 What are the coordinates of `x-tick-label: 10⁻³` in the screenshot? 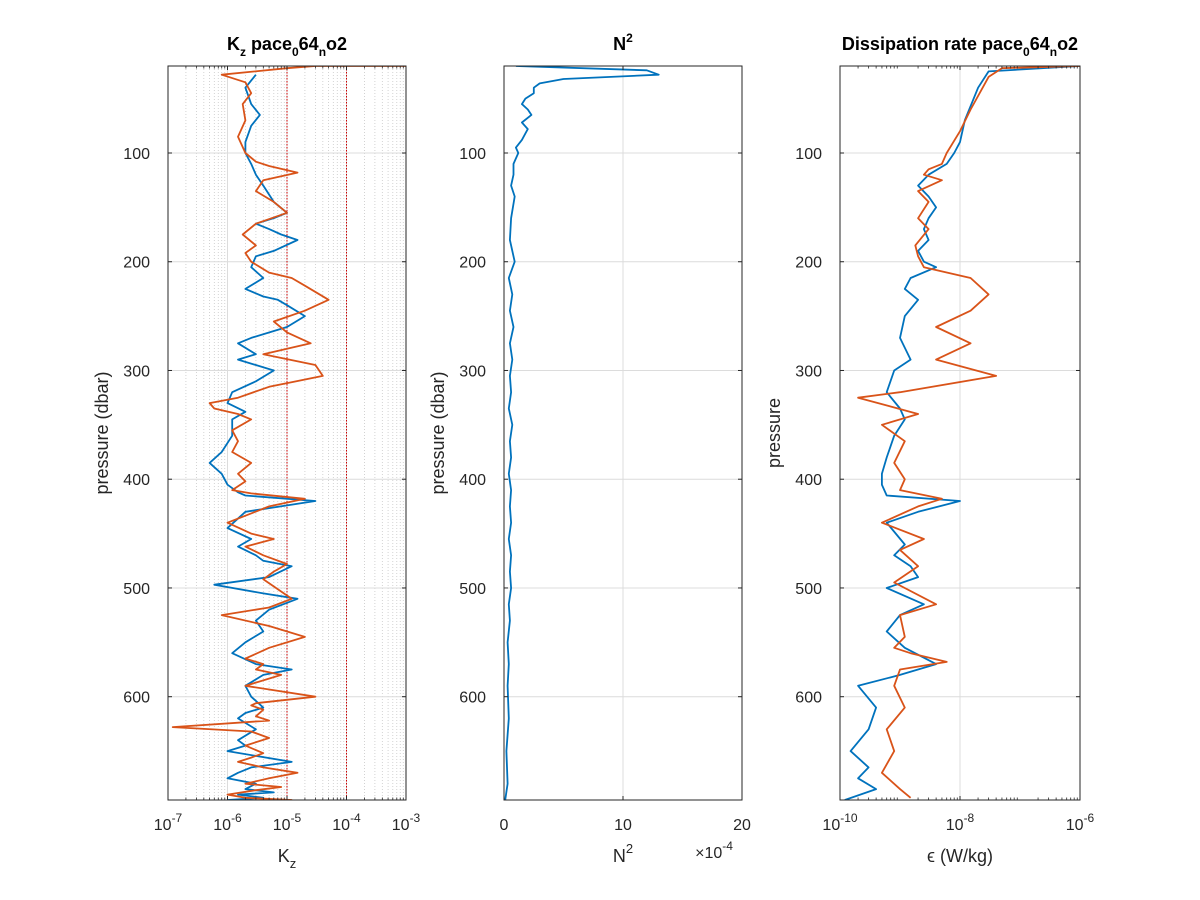 It's located at (406, 822).